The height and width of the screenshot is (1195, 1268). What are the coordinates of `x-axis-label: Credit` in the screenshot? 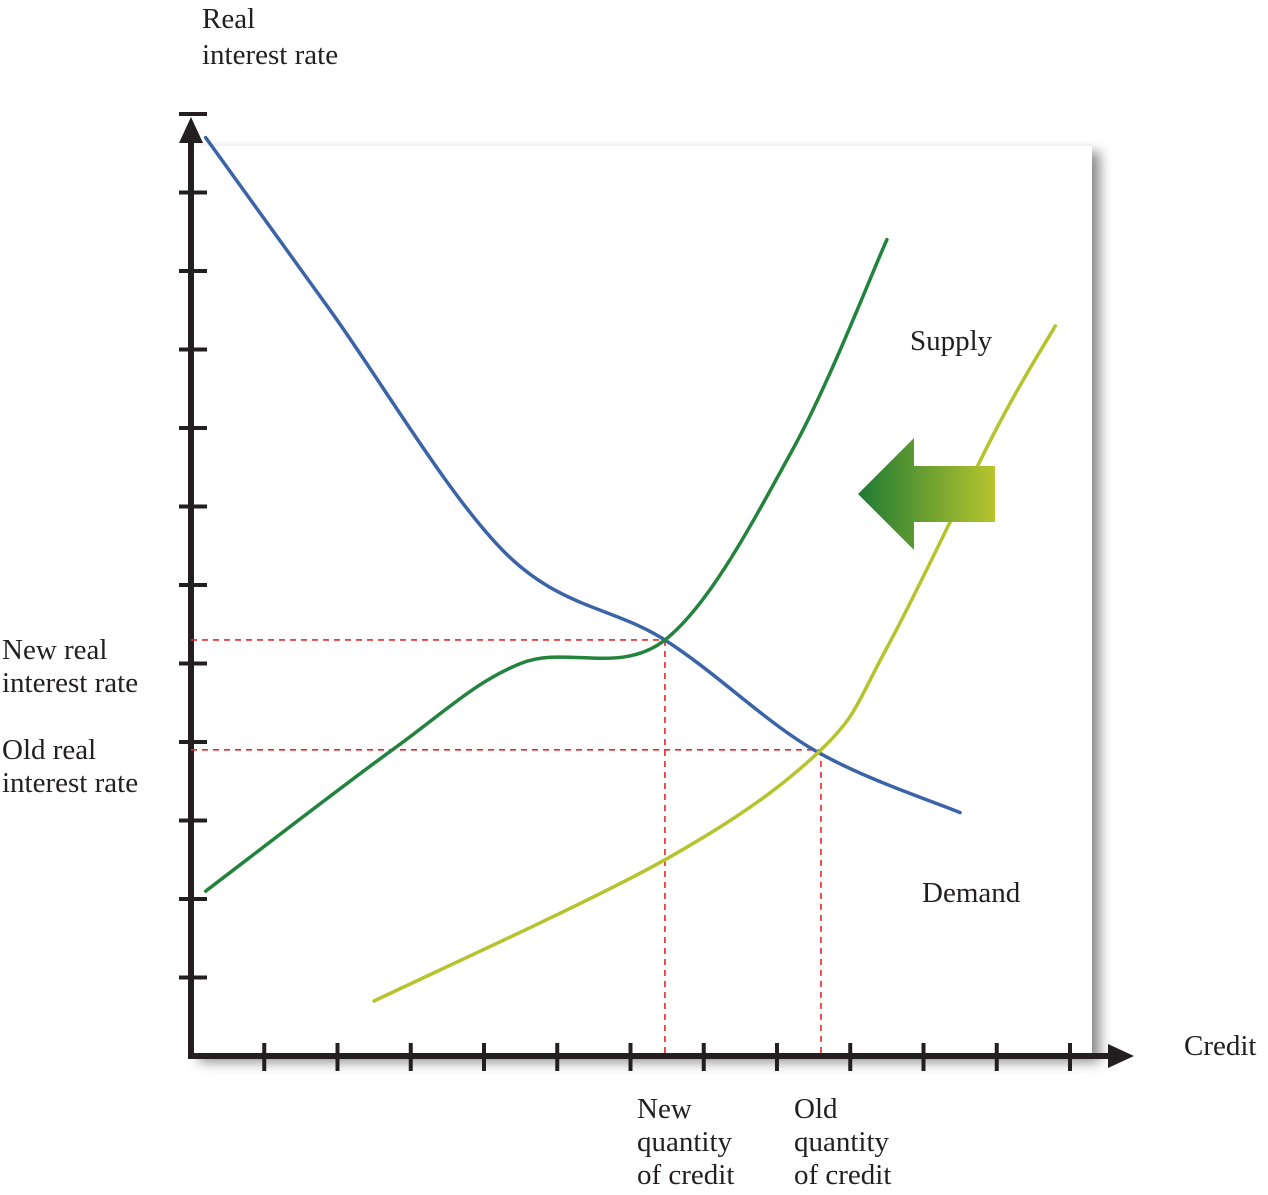 It's located at (1220, 1046).